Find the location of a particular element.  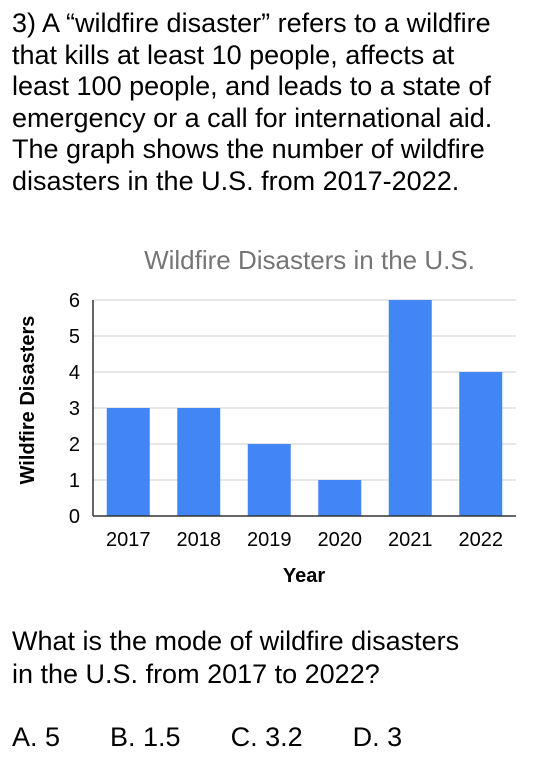

y-tick-label: 6 is located at coordinates (74, 301).